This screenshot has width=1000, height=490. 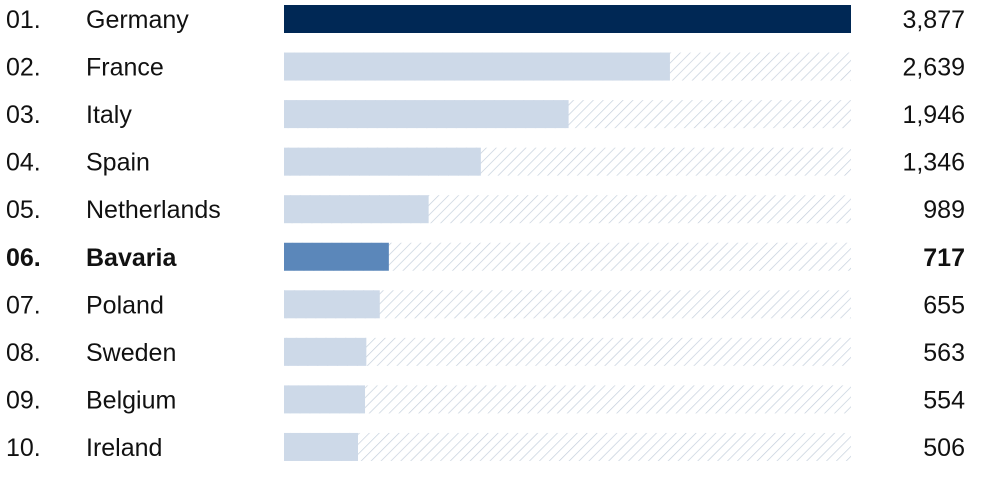 I want to click on rank-label: 10., so click(x=23, y=448).